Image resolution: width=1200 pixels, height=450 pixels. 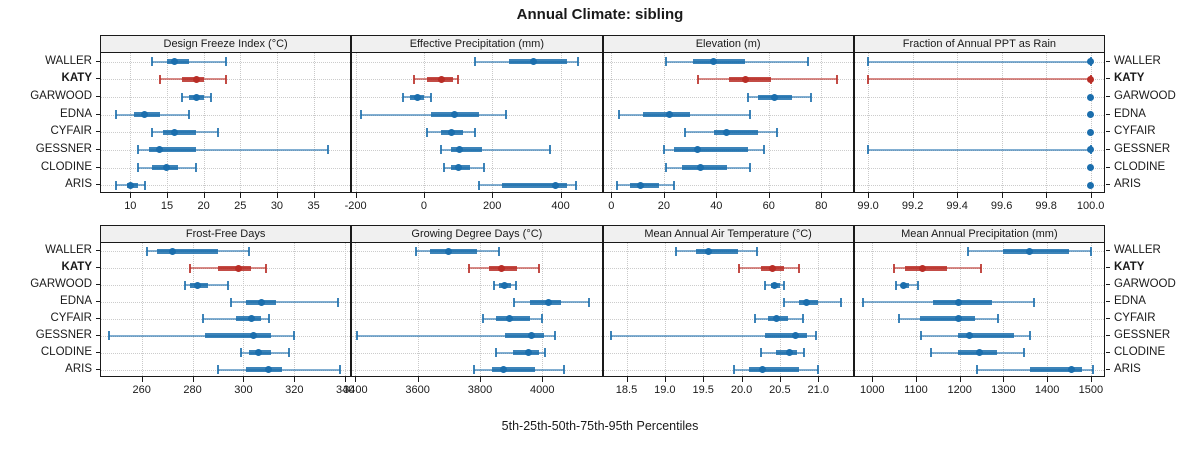 What do you see at coordinates (768, 206) in the screenshot?
I see `x-tick-label: 60` at bounding box center [768, 206].